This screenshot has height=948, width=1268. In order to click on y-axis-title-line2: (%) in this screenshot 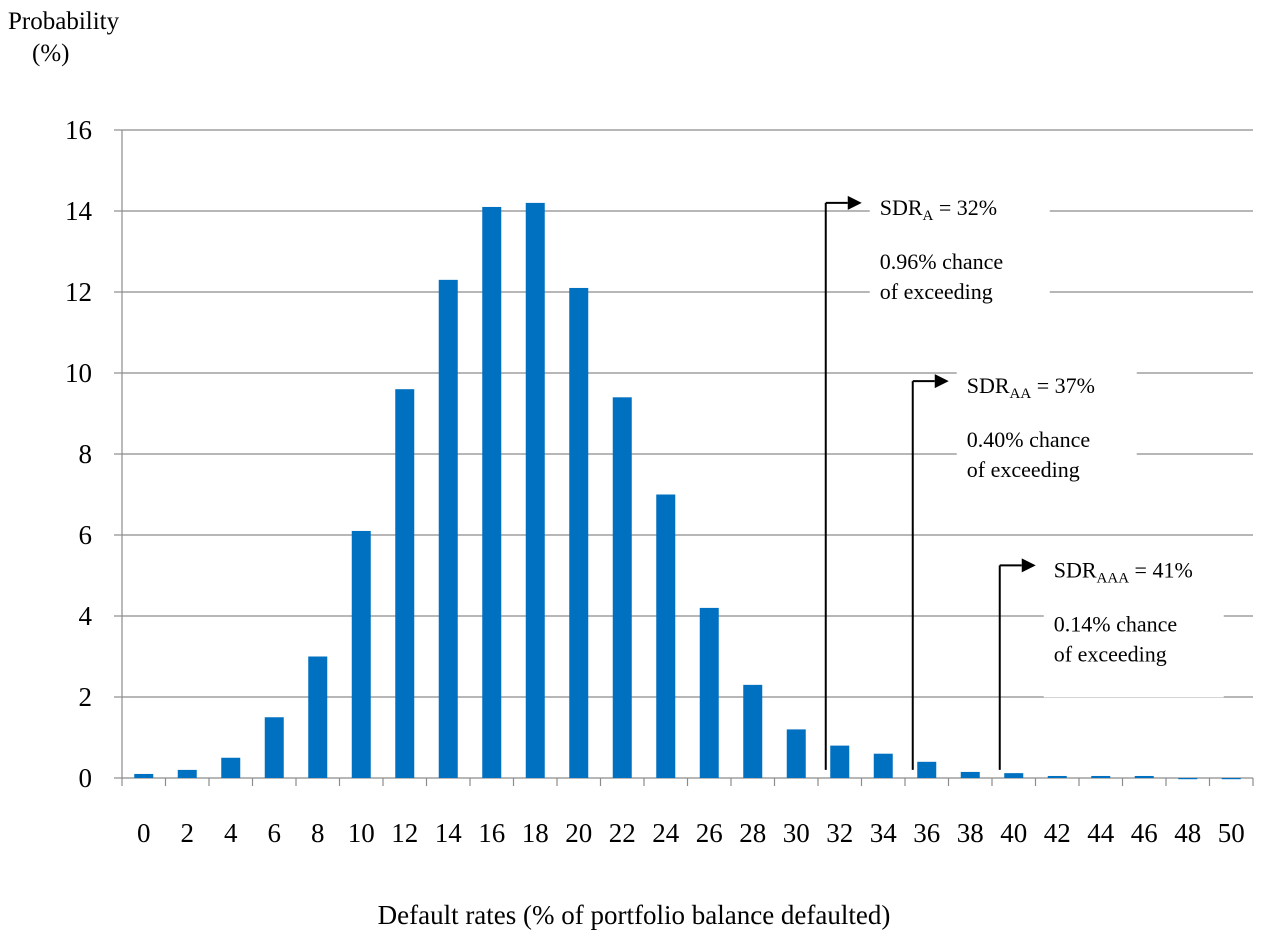, I will do `click(51, 53)`.